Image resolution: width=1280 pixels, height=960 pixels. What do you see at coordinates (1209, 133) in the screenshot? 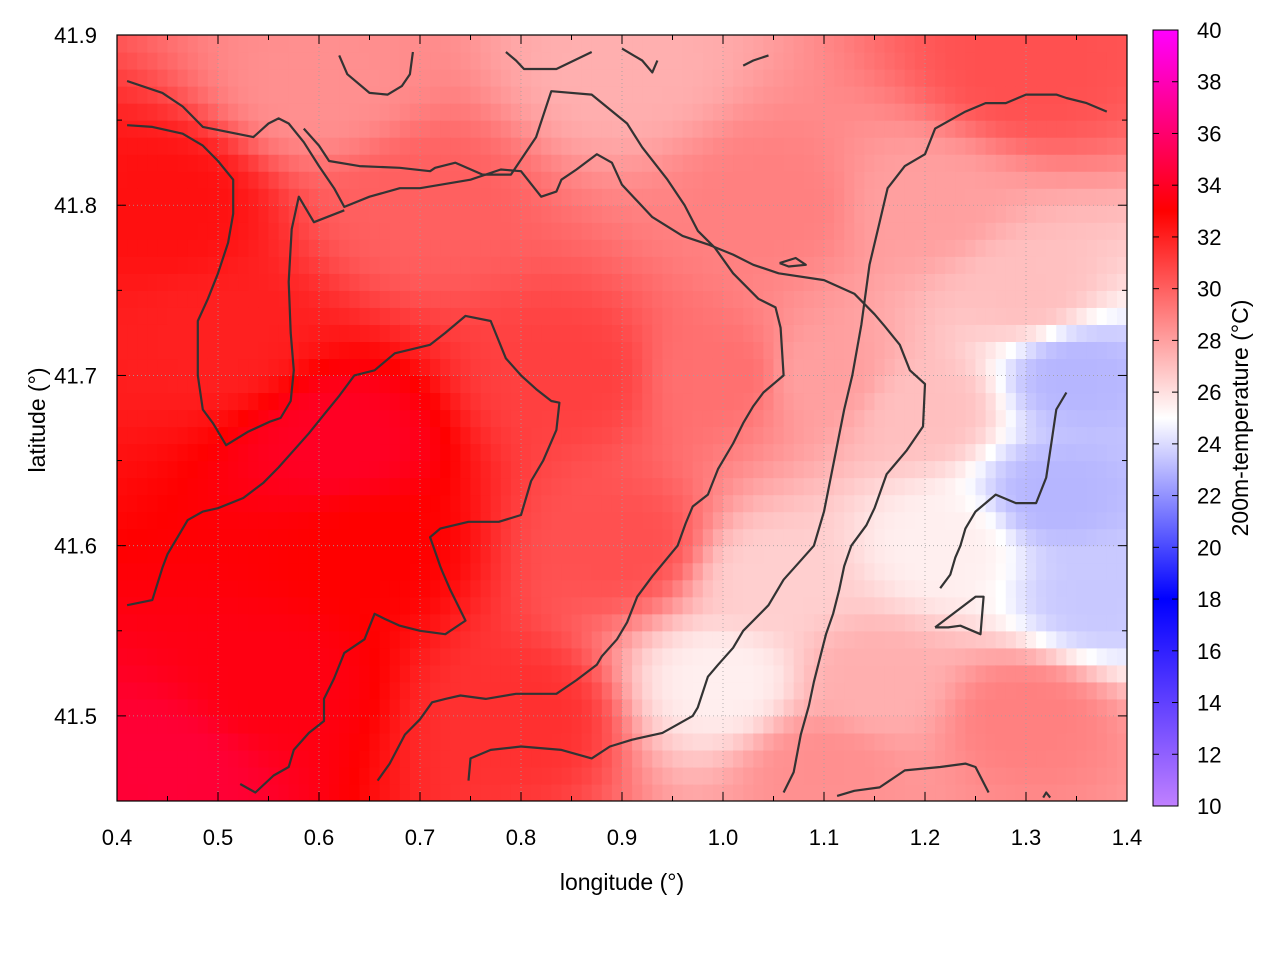
I see `colorbar-tick-label: 36` at bounding box center [1209, 133].